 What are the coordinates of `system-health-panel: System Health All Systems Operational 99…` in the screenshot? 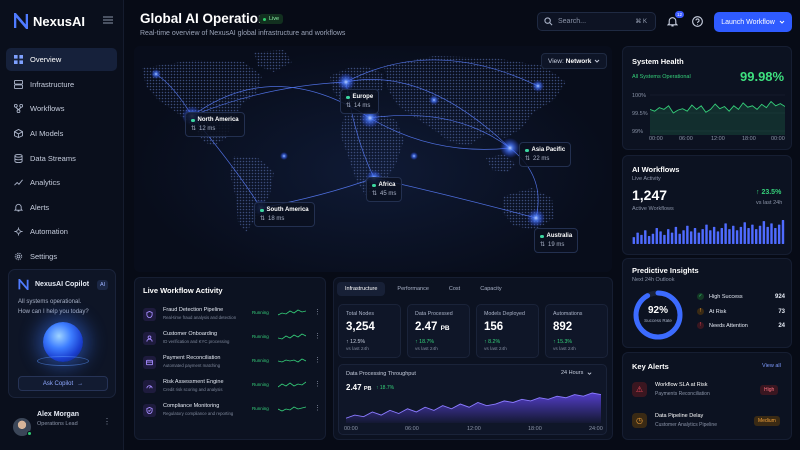 It's located at (707, 98).